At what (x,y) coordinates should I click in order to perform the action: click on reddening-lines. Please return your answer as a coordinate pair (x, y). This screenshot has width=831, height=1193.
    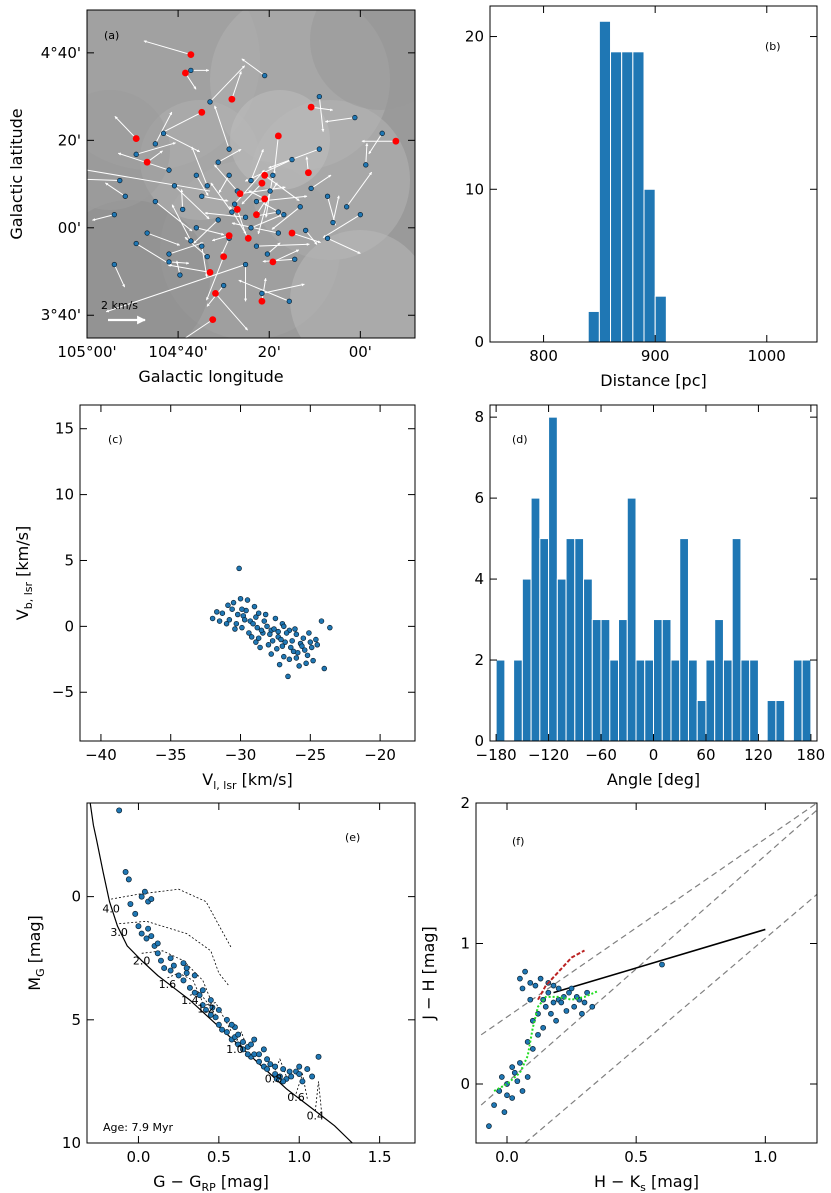
    Looking at the image, I should click on (648, 973).